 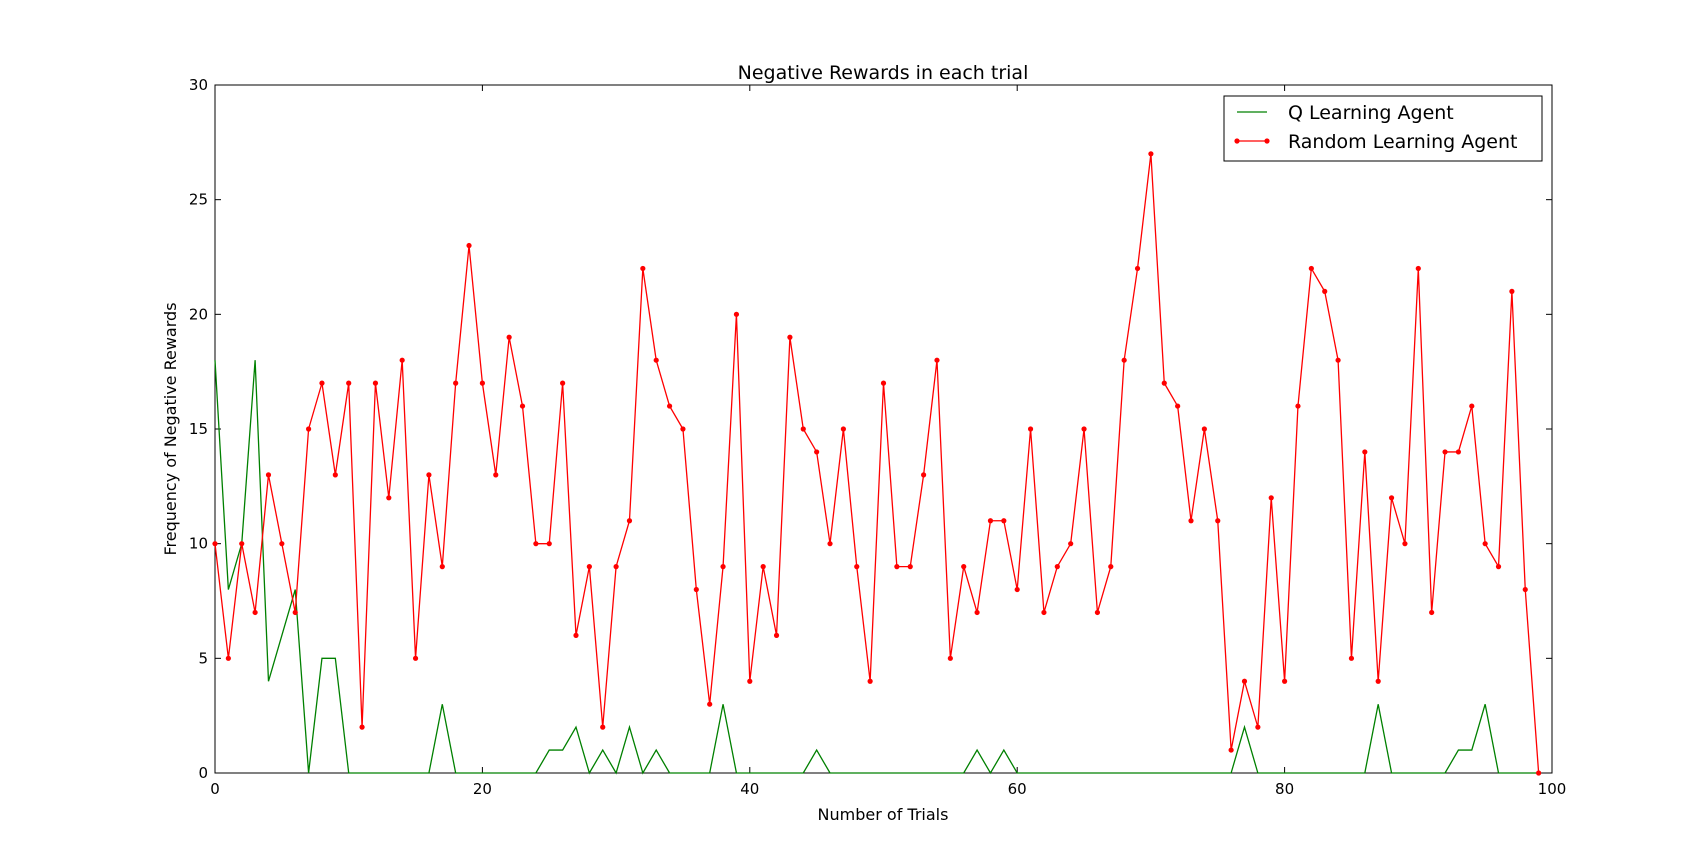 I want to click on legend-label-q-learning: Q Learning Agent, so click(x=1371, y=113).